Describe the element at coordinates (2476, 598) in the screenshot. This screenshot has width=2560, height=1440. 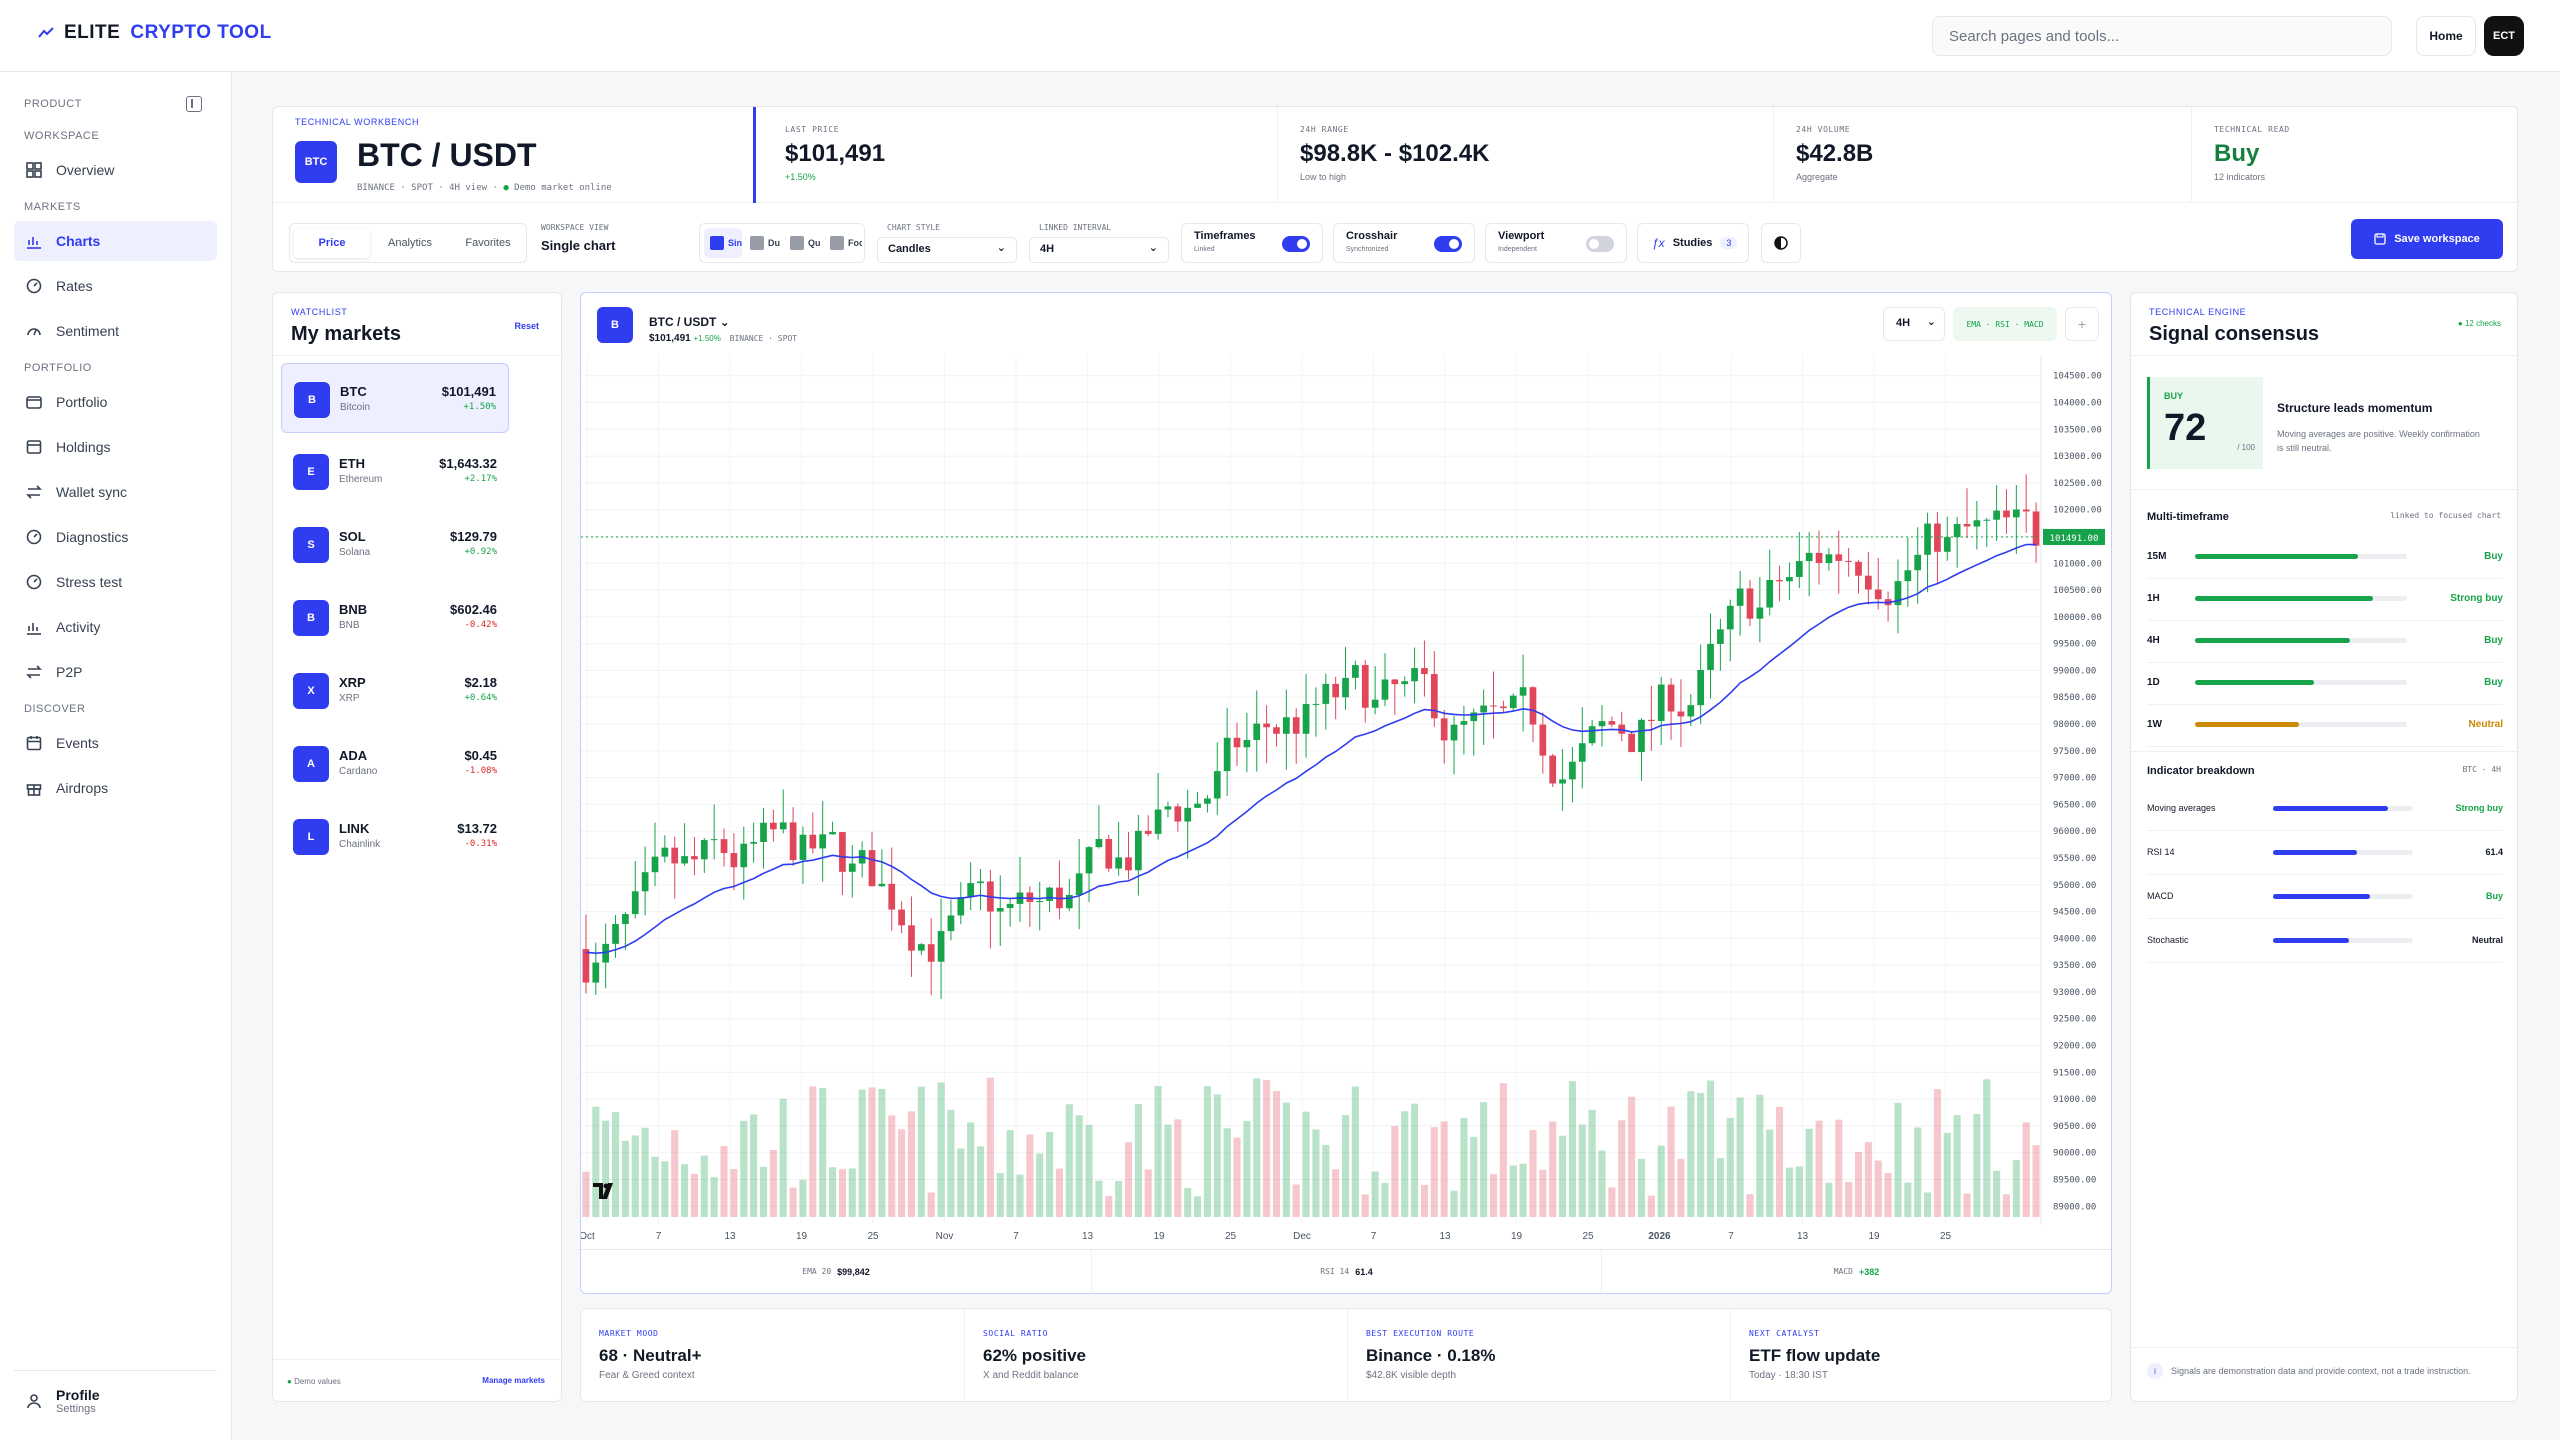
I see `timeframe-verdict: Strong buy` at that location.